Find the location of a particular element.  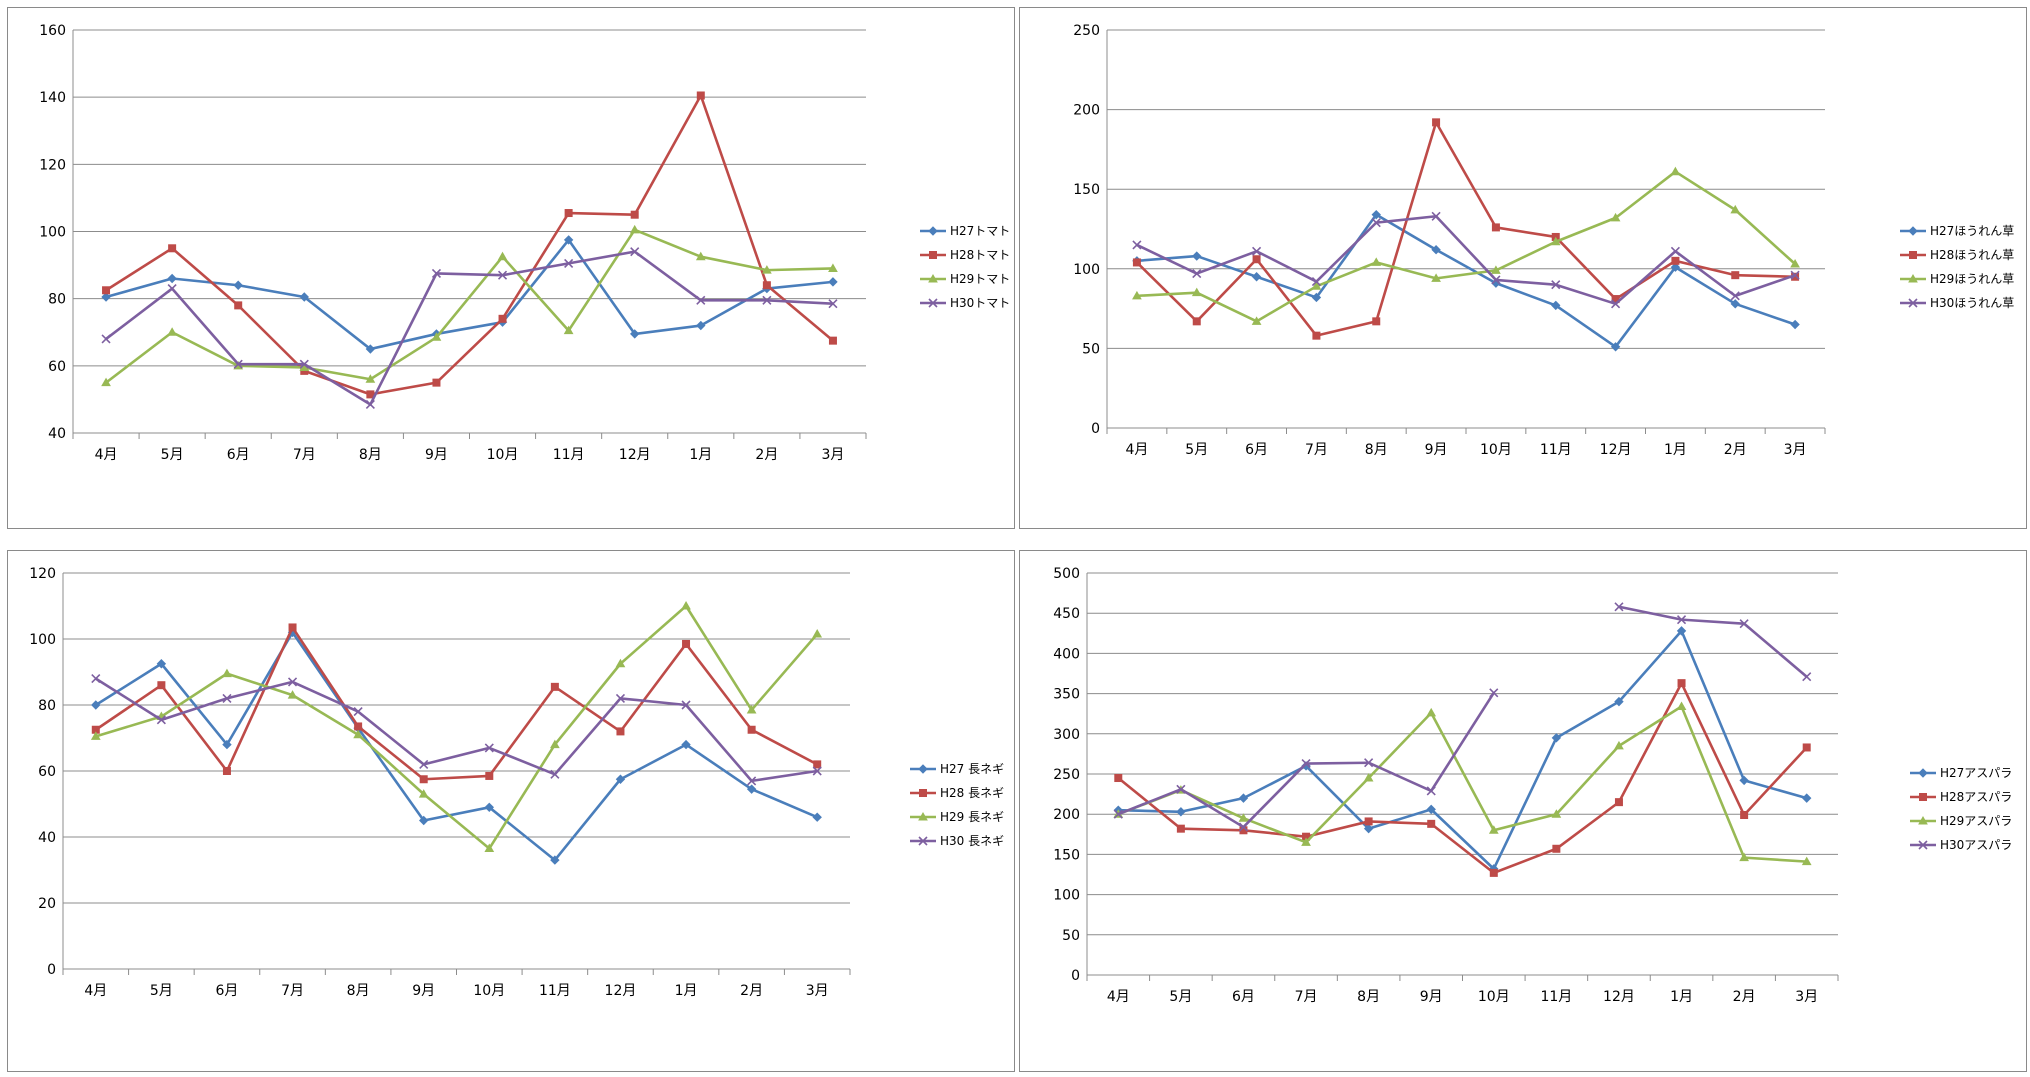

x-tick-label: 7月 is located at coordinates (304, 455).